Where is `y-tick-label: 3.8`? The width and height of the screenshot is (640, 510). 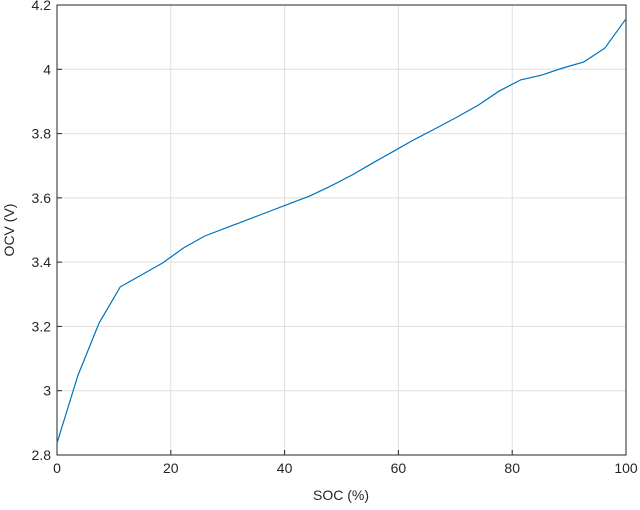
y-tick-label: 3.8 is located at coordinates (42, 134).